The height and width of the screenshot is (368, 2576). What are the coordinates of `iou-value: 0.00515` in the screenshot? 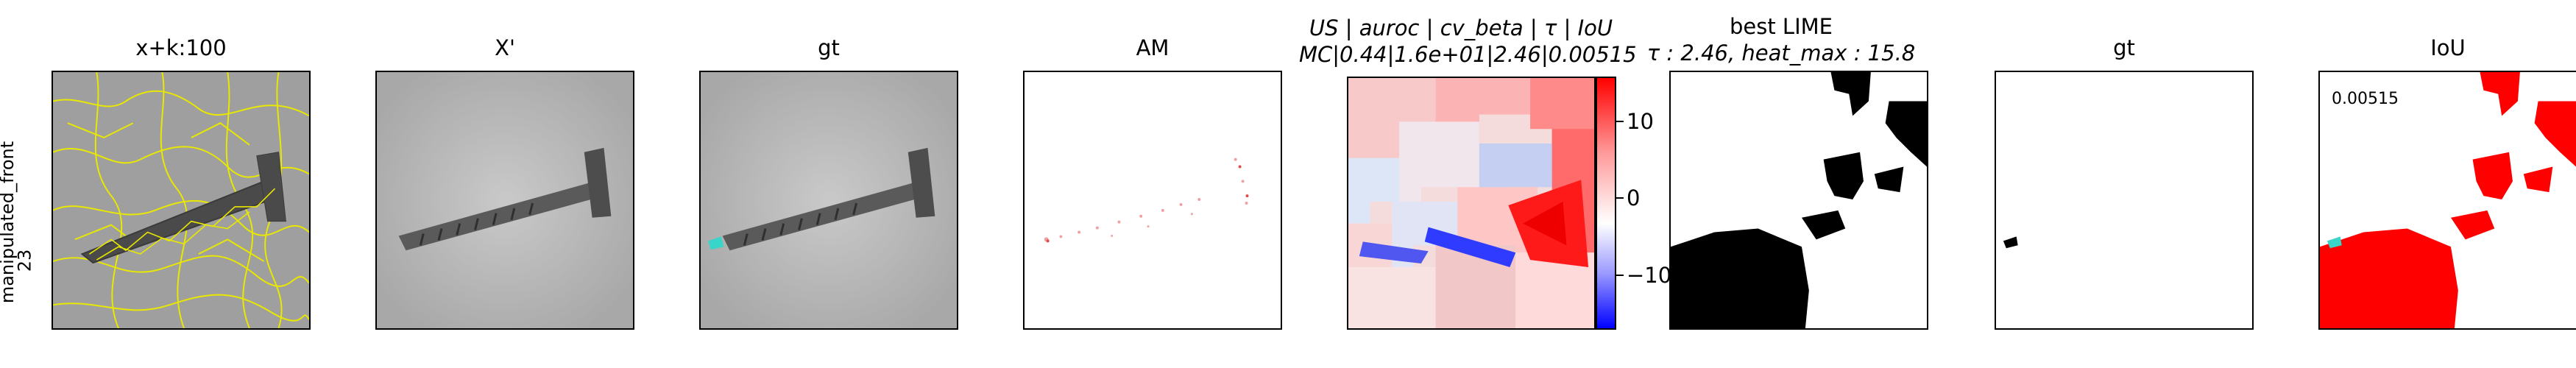 It's located at (2365, 99).